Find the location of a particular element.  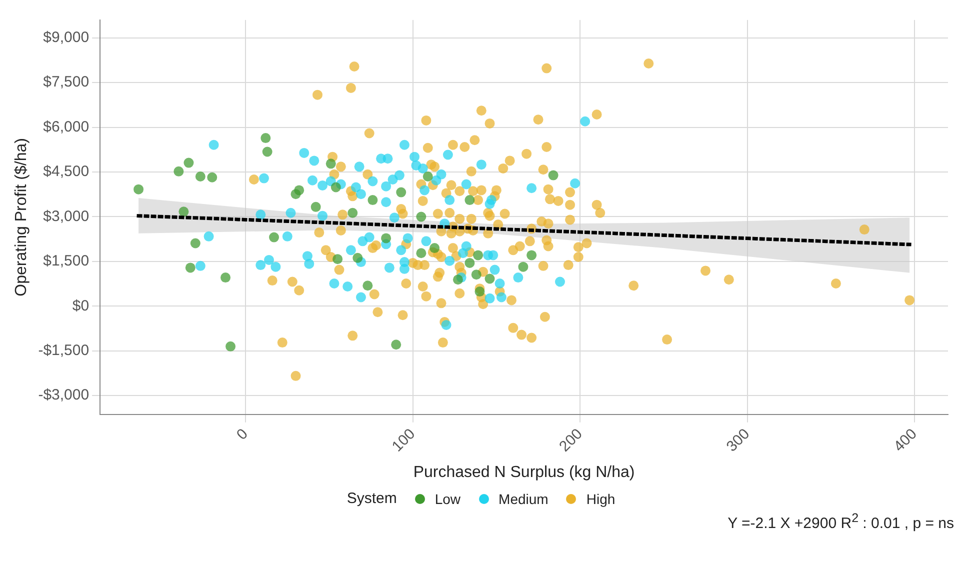

x-tick-label: 0 is located at coordinates (242, 434).